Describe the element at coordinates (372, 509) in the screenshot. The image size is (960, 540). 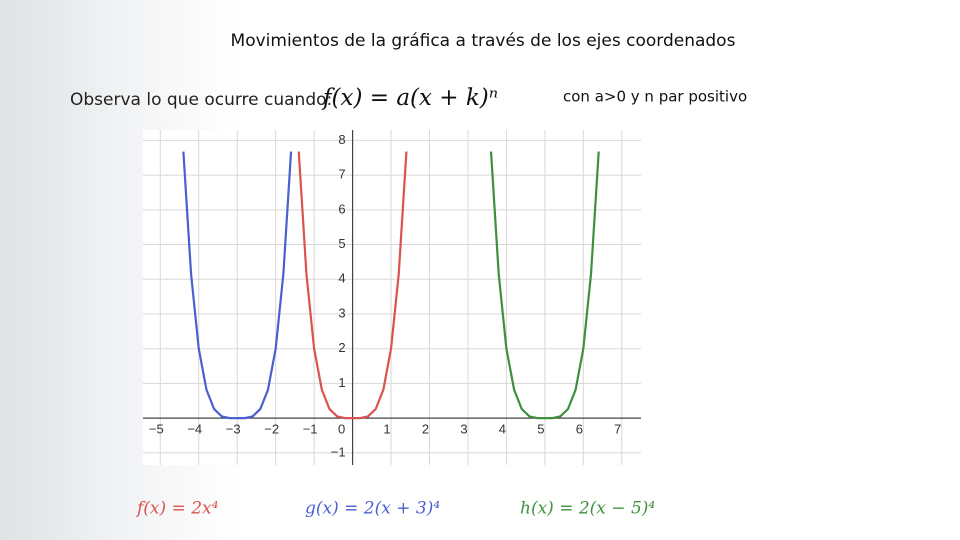
I see `legend-label: g(x) = 2(x + 3)⁴` at that location.